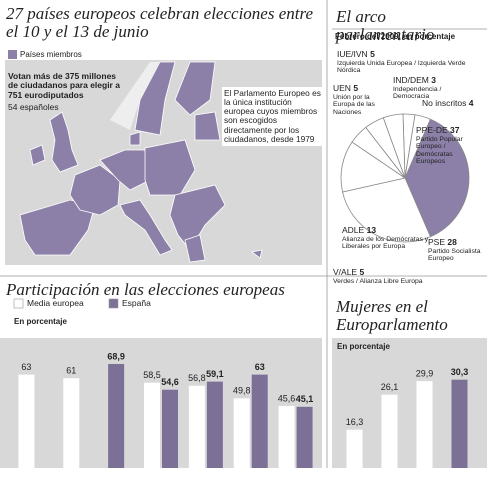 Image resolution: width=487 pixels, height=480 pixels. I want to click on value-label: 26,1, so click(390, 387).